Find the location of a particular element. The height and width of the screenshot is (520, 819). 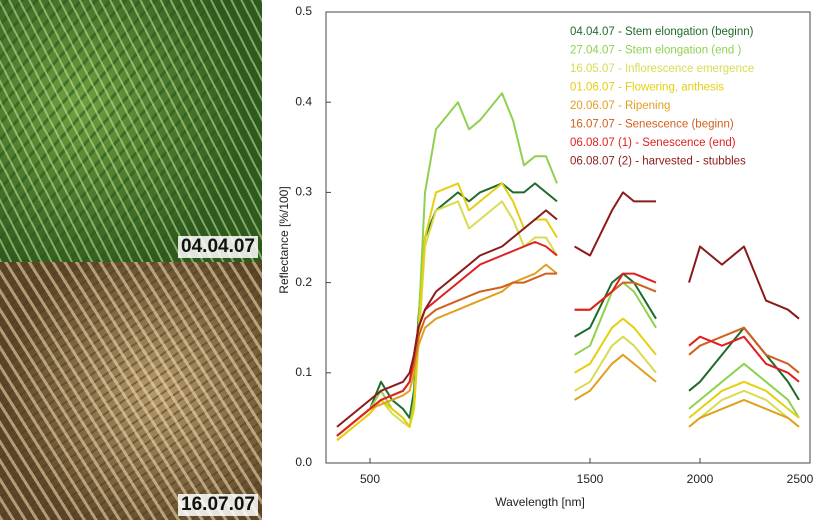

legend-entry: 06.08.07 (2) - harvested - stubbles is located at coordinates (658, 162).